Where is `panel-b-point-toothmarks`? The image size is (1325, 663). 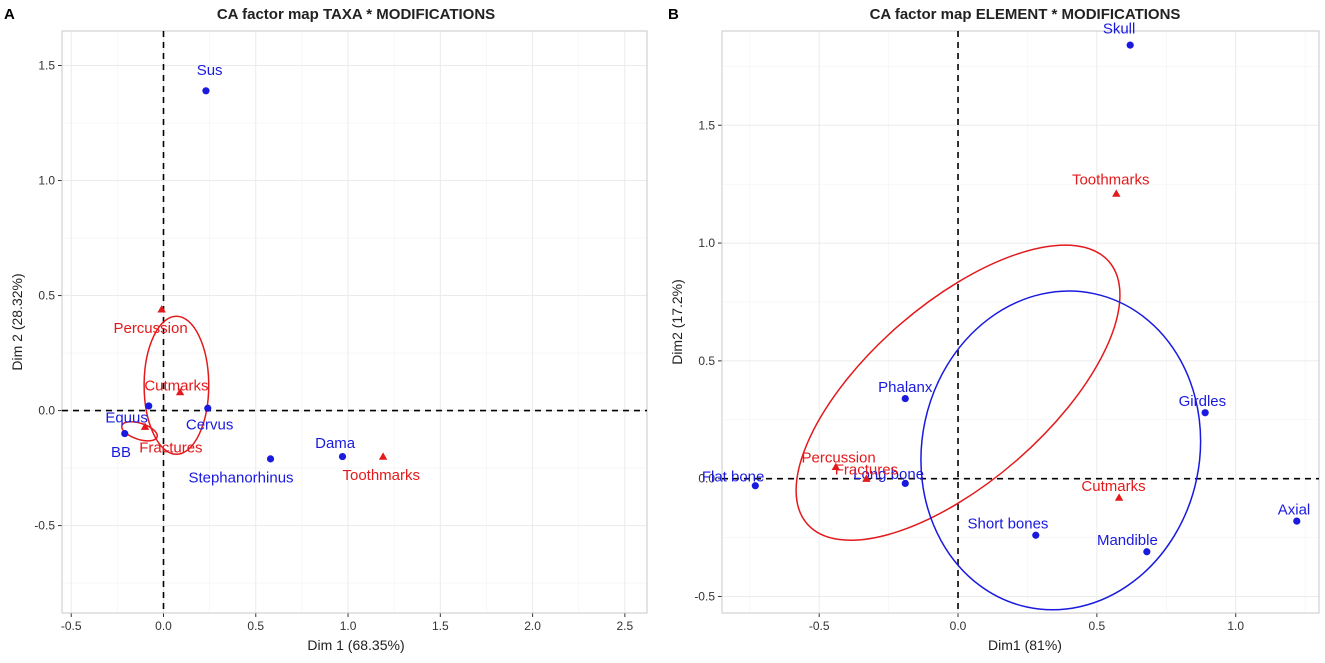 panel-b-point-toothmarks is located at coordinates (1116, 193).